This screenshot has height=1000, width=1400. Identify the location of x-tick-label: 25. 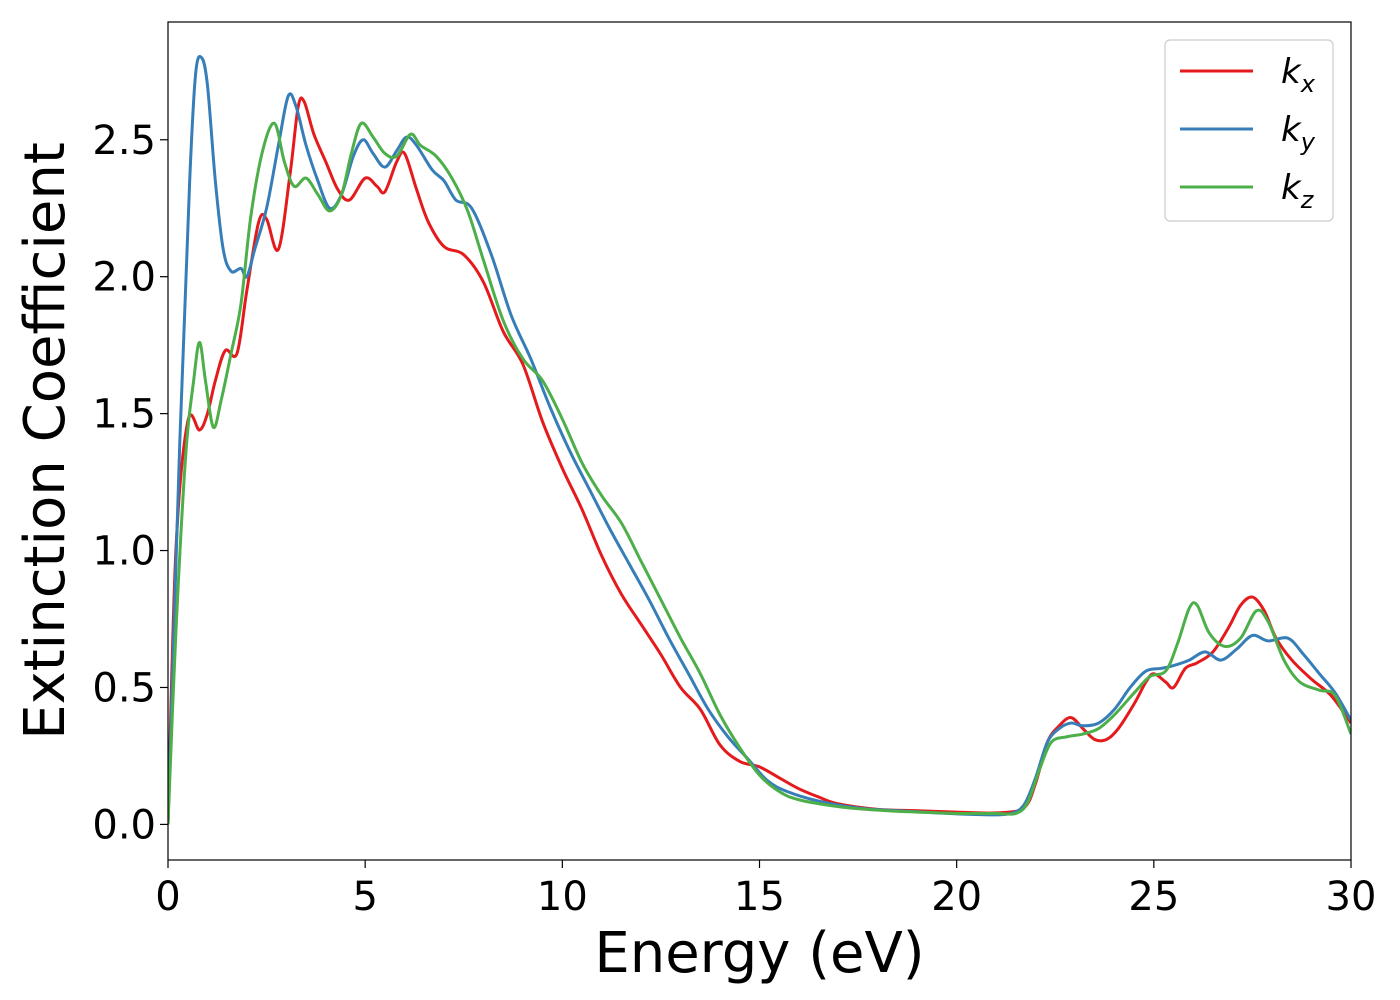
(1153, 897).